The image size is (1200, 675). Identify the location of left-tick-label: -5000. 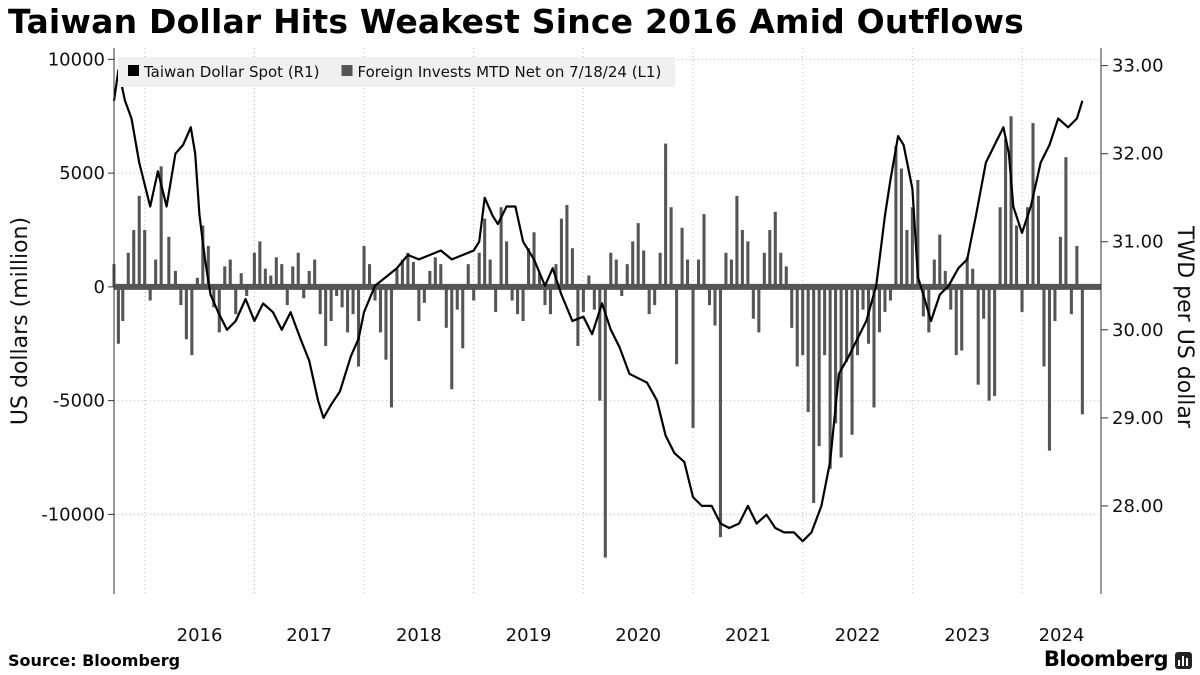
(79, 401).